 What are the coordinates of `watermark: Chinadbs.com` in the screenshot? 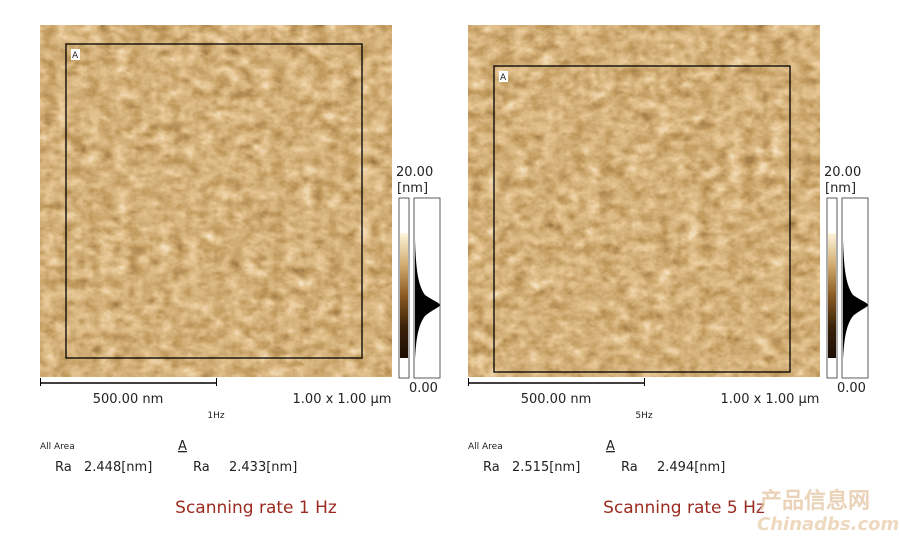 It's located at (828, 524).